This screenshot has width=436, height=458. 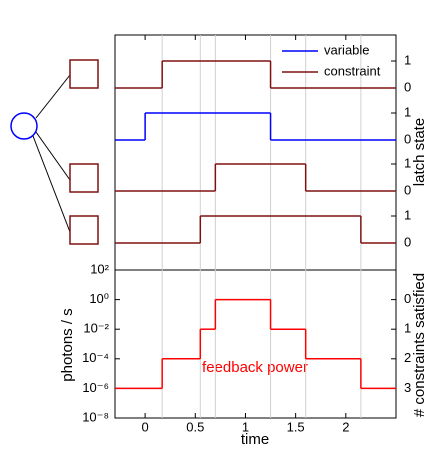 I want to click on network-diagram, so click(x=54, y=152).